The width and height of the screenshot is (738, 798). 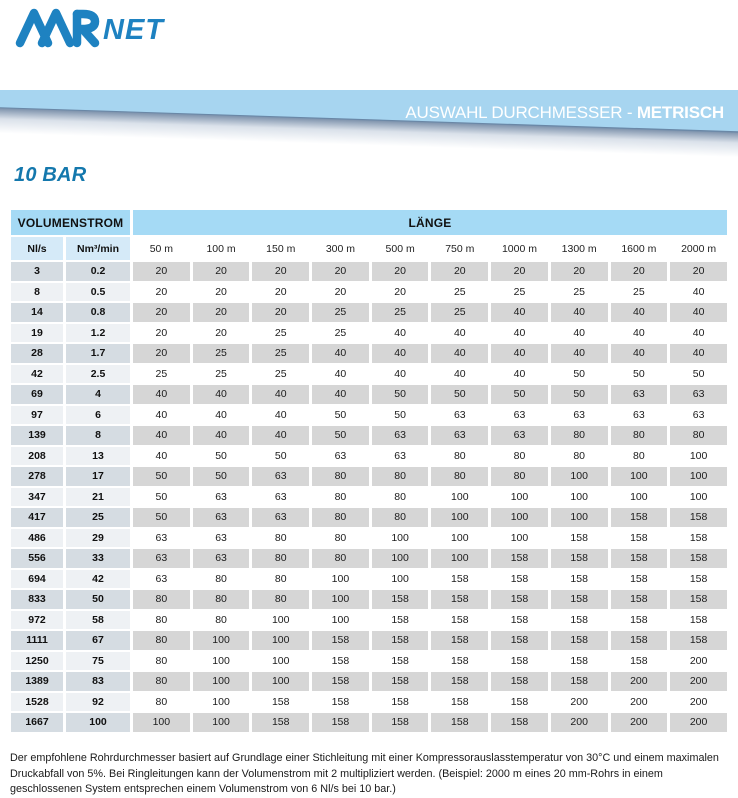 What do you see at coordinates (98, 435) in the screenshot?
I see `flow-value-cell: 8` at bounding box center [98, 435].